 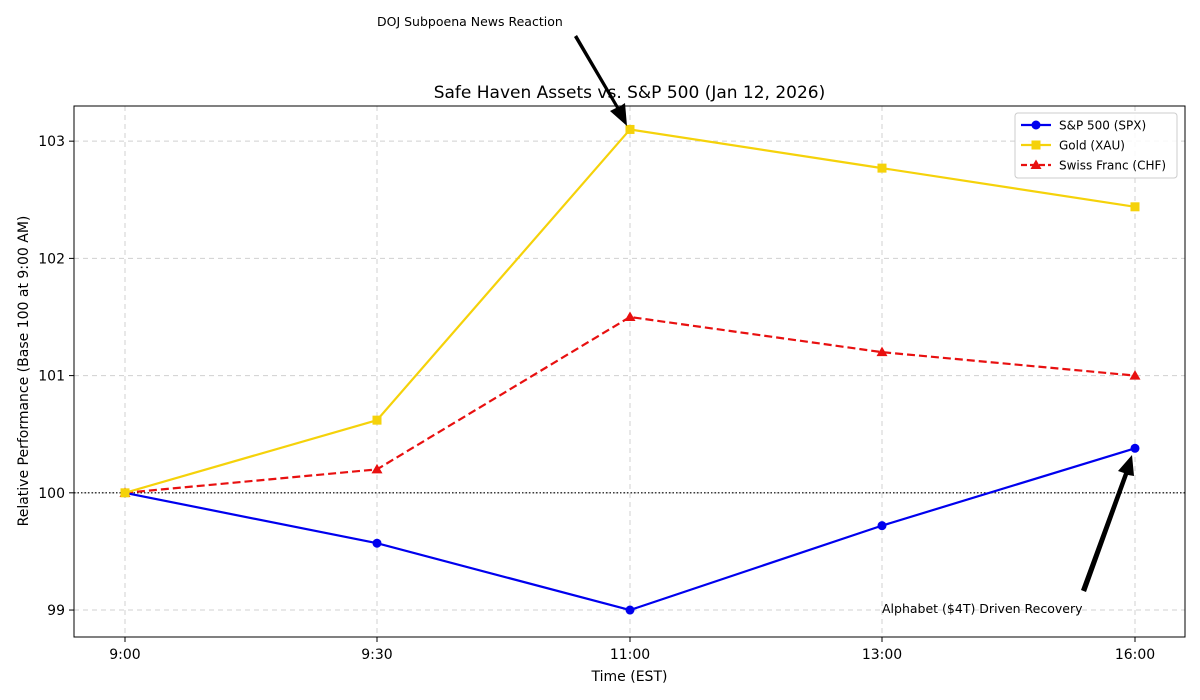 I want to click on legend-label-chf: Swiss Franc (CHF), so click(x=1112, y=166).